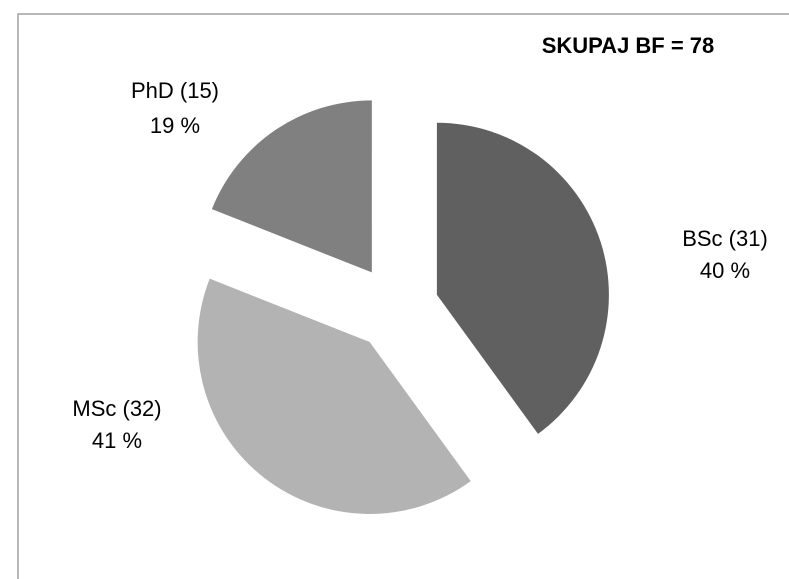  I want to click on slice-label: BSc (31), so click(725, 238).